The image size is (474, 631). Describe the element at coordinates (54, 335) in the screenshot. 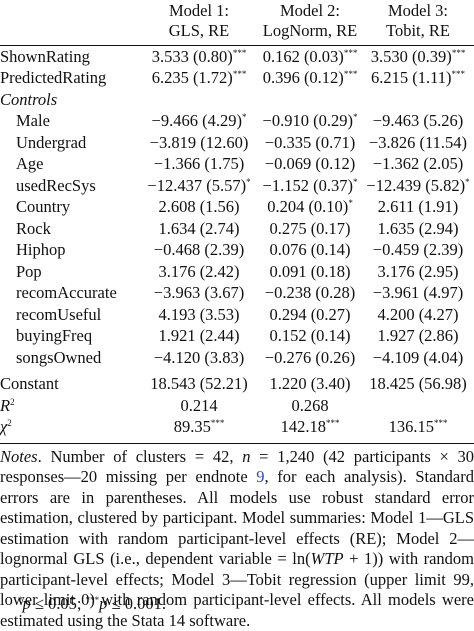

I see `row-label-text: buyingFreq` at that location.